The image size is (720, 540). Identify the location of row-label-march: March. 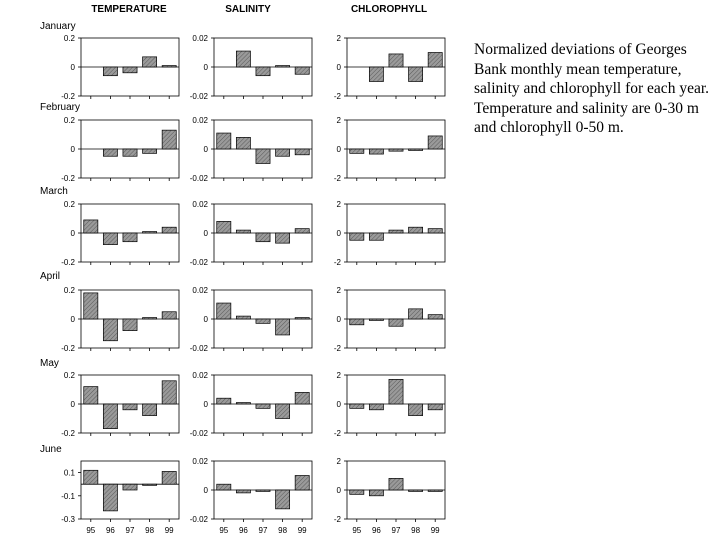
(54, 191).